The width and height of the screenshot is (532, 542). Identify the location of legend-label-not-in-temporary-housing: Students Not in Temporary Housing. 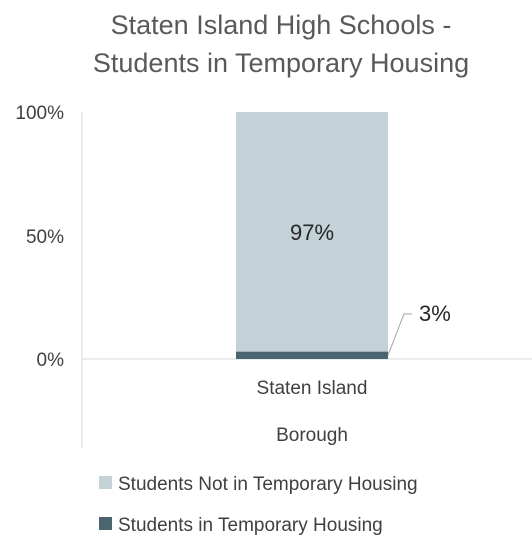
(268, 484).